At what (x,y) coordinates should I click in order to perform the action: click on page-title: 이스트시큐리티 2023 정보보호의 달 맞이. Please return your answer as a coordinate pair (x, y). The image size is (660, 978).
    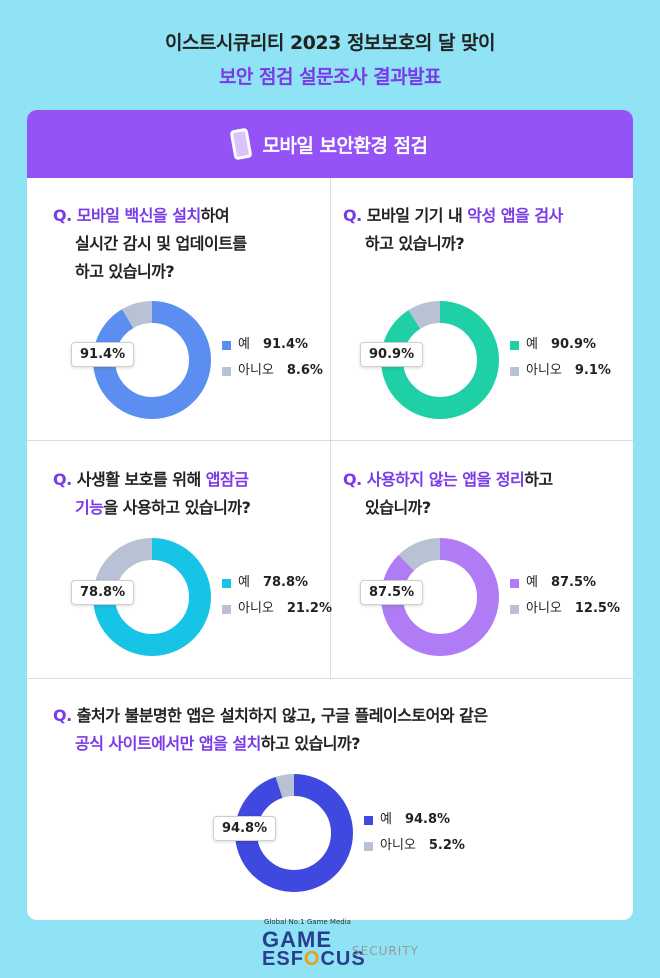
    Looking at the image, I should click on (330, 43).